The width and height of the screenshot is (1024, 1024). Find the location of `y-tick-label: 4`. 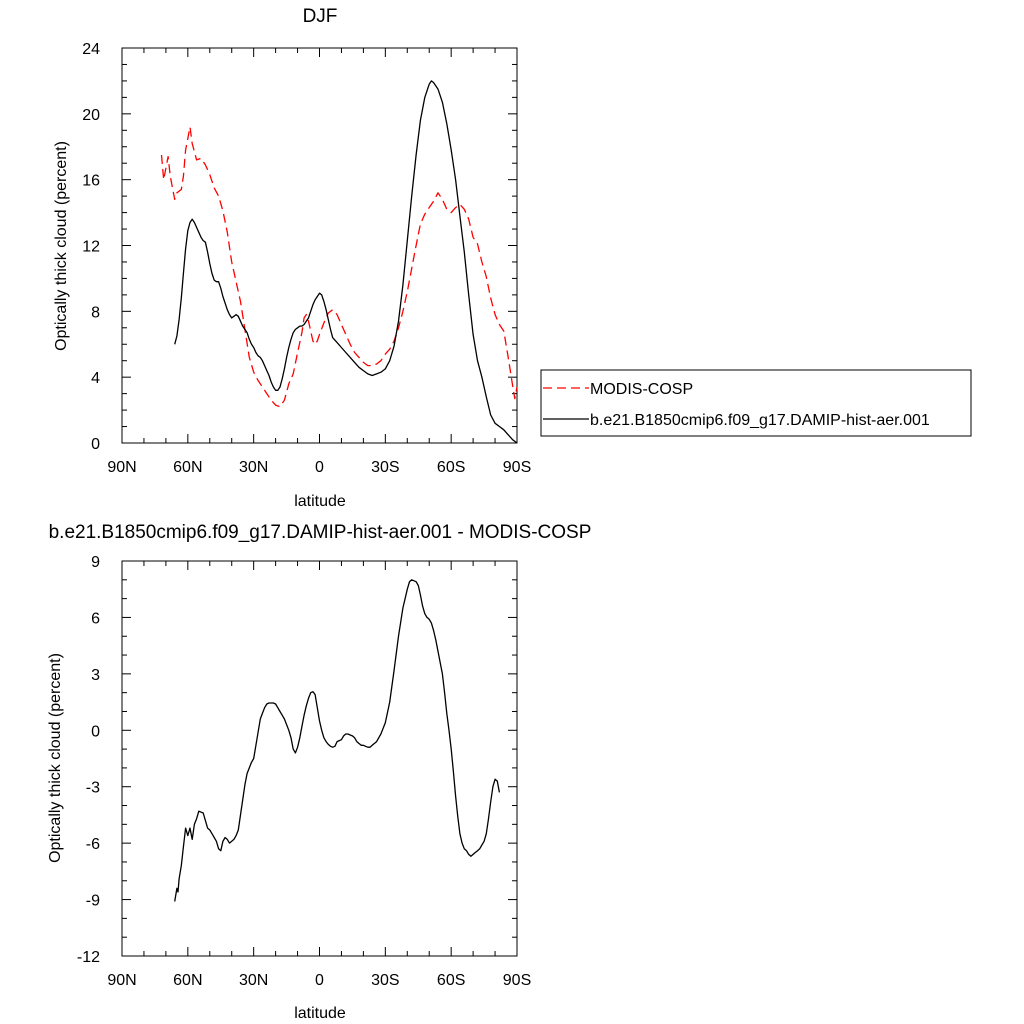

y-tick-label: 4 is located at coordinates (95, 378).